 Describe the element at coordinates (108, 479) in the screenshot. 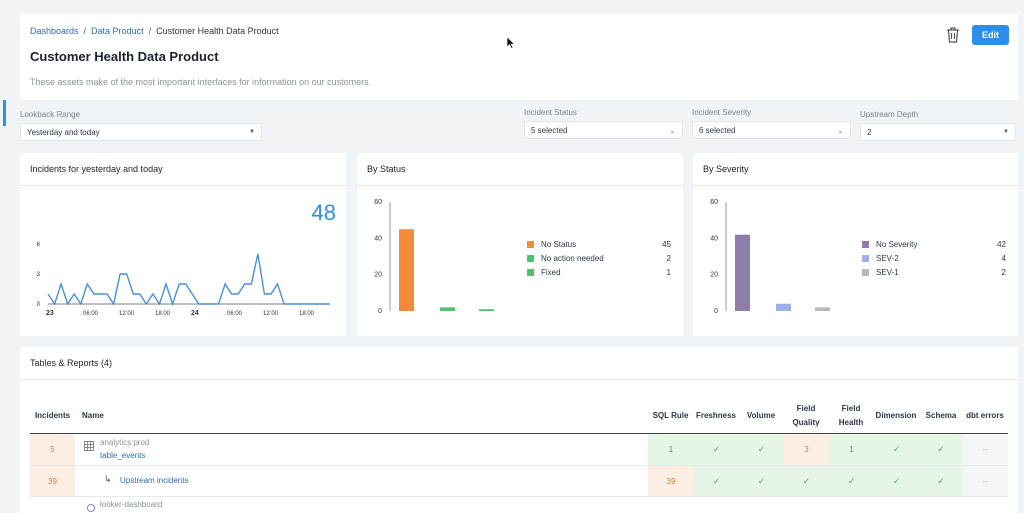

I see `sub-arrow-icon: ↳` at that location.